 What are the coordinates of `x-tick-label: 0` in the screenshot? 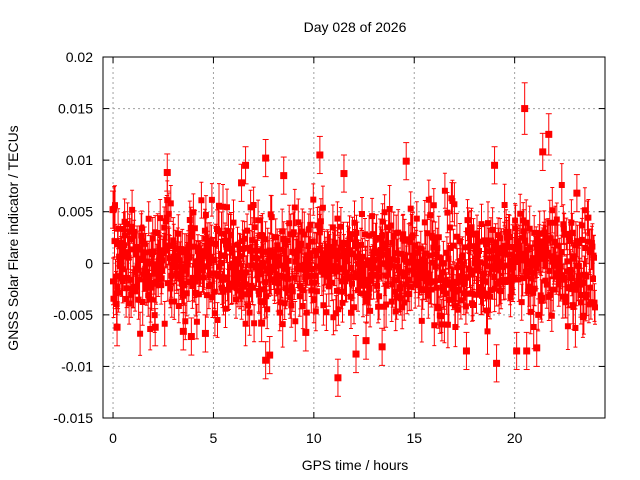 It's located at (113, 438).